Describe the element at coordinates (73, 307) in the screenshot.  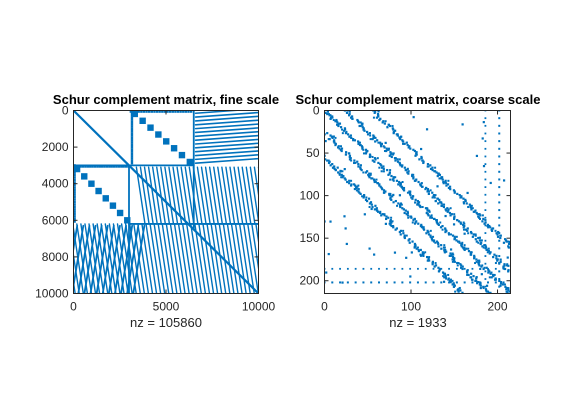
I see `x-tick-label: 0` at that location.